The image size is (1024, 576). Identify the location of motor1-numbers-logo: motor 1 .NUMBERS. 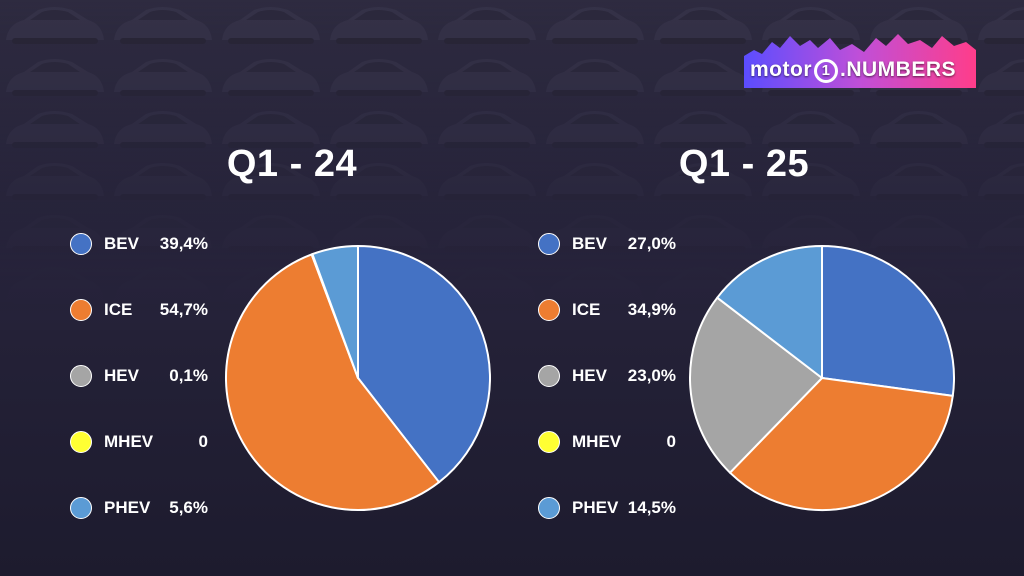
(860, 58).